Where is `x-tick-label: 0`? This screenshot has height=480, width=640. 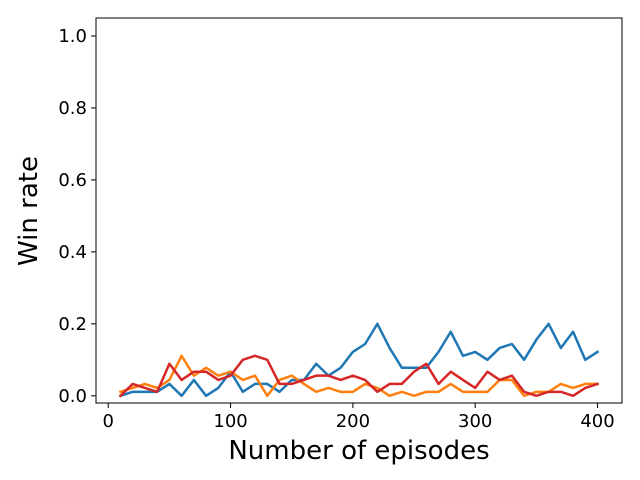 x-tick-label: 0 is located at coordinates (108, 421).